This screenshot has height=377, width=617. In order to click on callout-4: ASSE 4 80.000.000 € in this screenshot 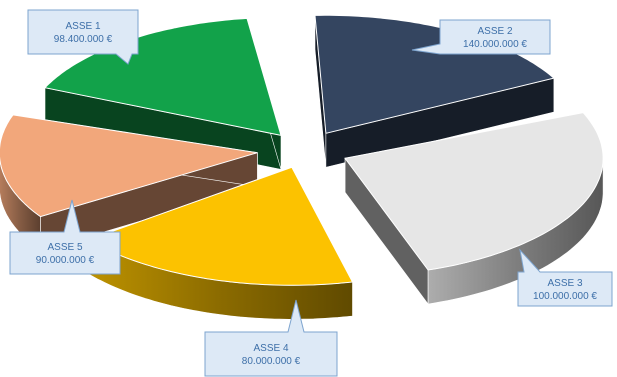, I will do `click(271, 338)`.